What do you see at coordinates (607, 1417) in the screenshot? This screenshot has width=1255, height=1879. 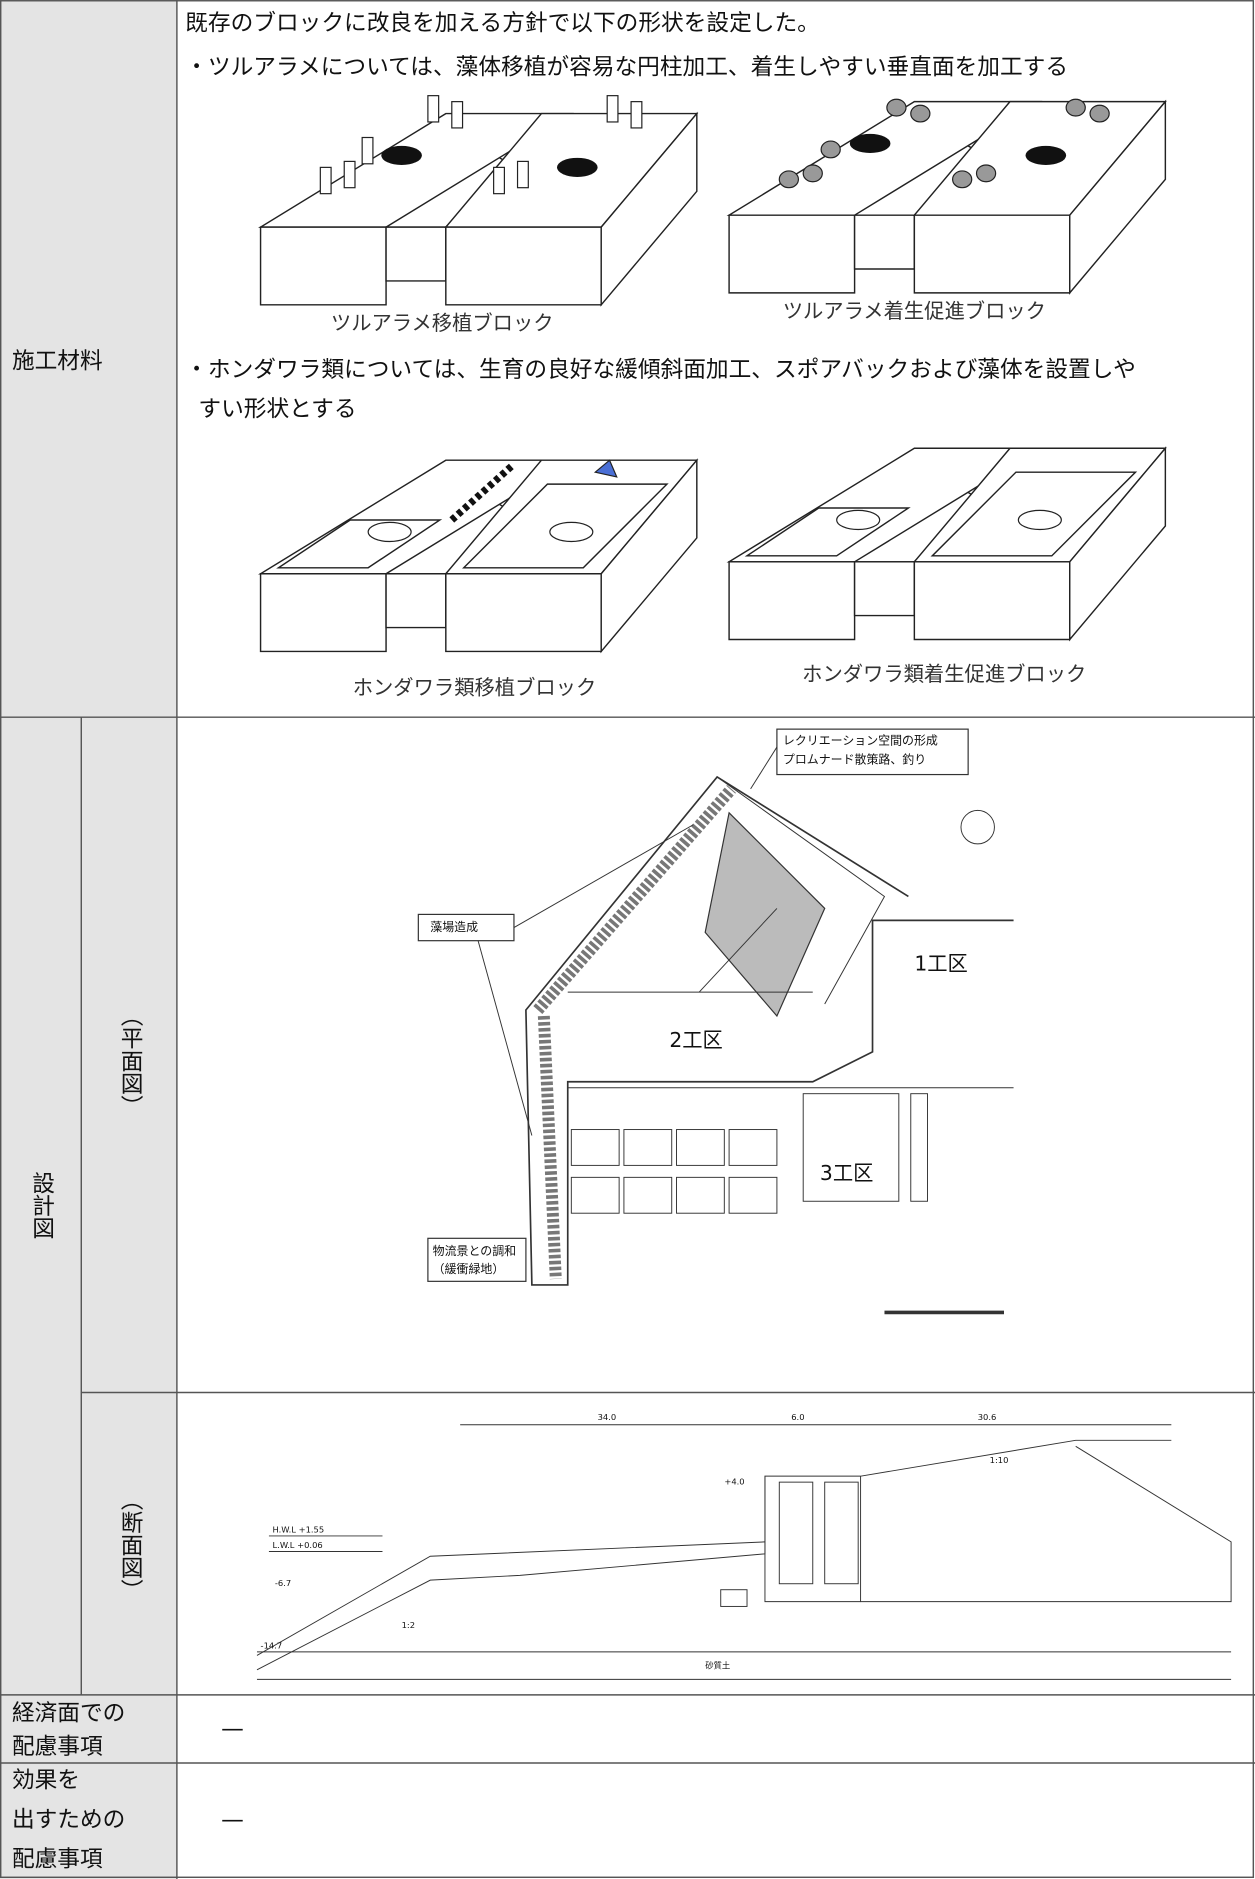 I see `dimension: 34.0` at bounding box center [607, 1417].